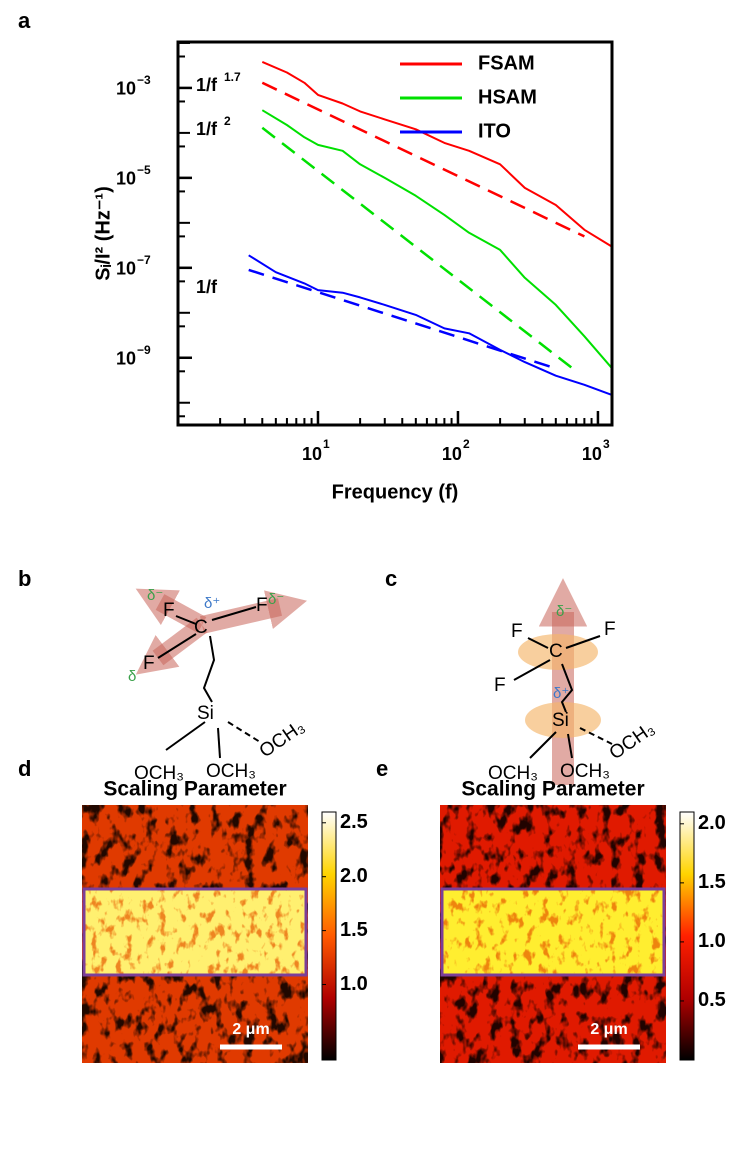  Describe the element at coordinates (232, 77) in the screenshot. I see `annotation-exponent: 1.7` at that location.